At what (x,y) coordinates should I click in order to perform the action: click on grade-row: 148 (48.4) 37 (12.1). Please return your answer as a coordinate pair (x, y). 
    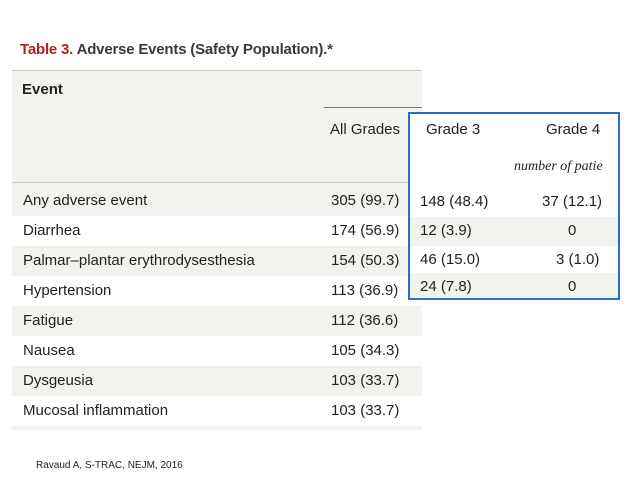
    Looking at the image, I should click on (514, 202).